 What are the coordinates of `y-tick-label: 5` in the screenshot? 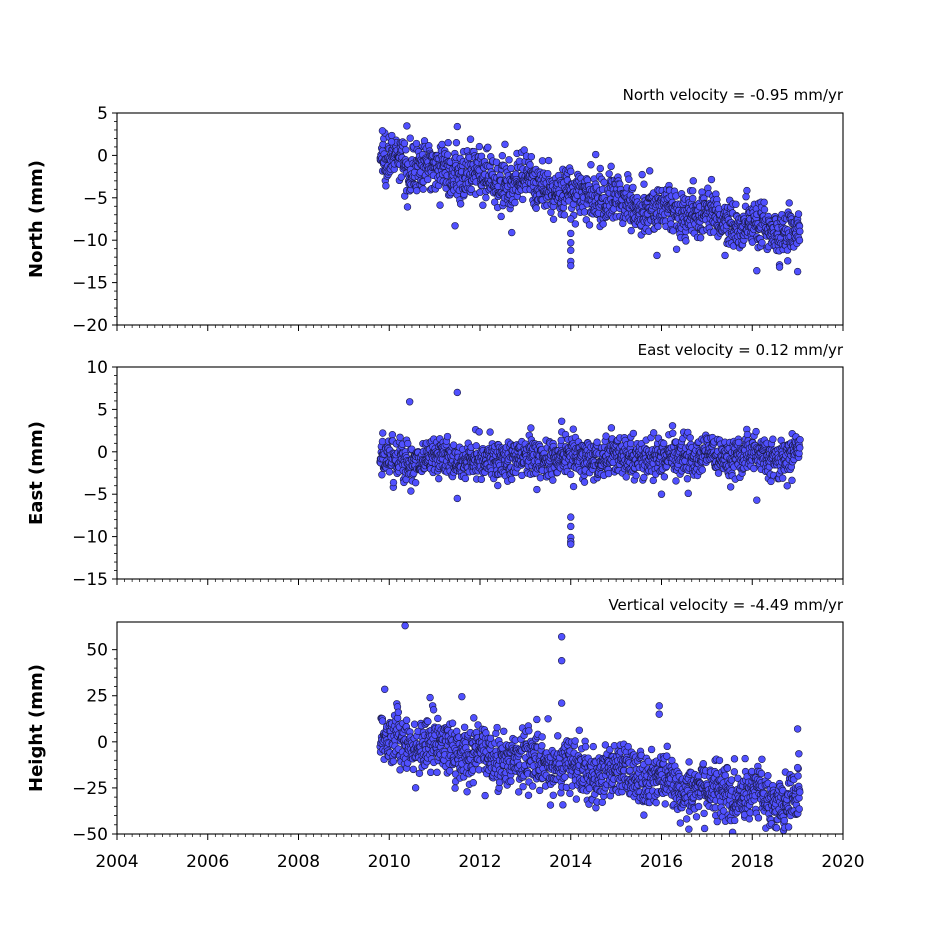 It's located at (102, 114).